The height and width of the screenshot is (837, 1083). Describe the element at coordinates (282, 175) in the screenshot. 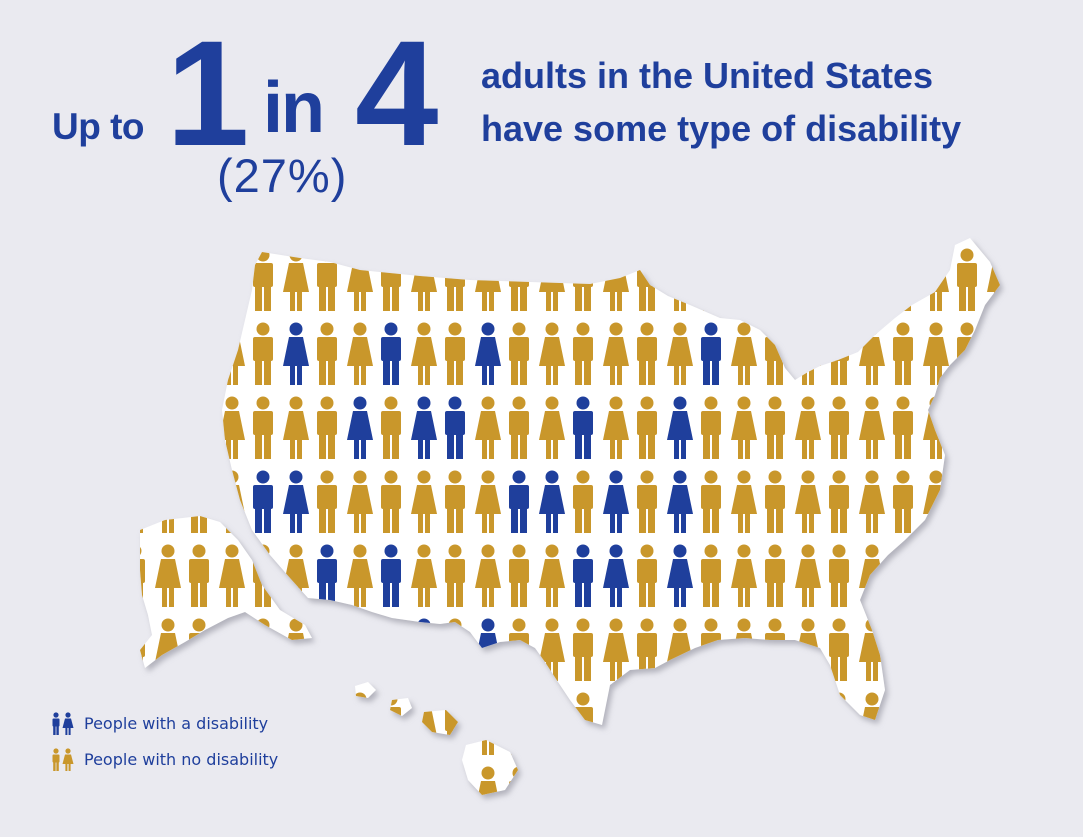

I see `headline-percent: (27%)` at that location.